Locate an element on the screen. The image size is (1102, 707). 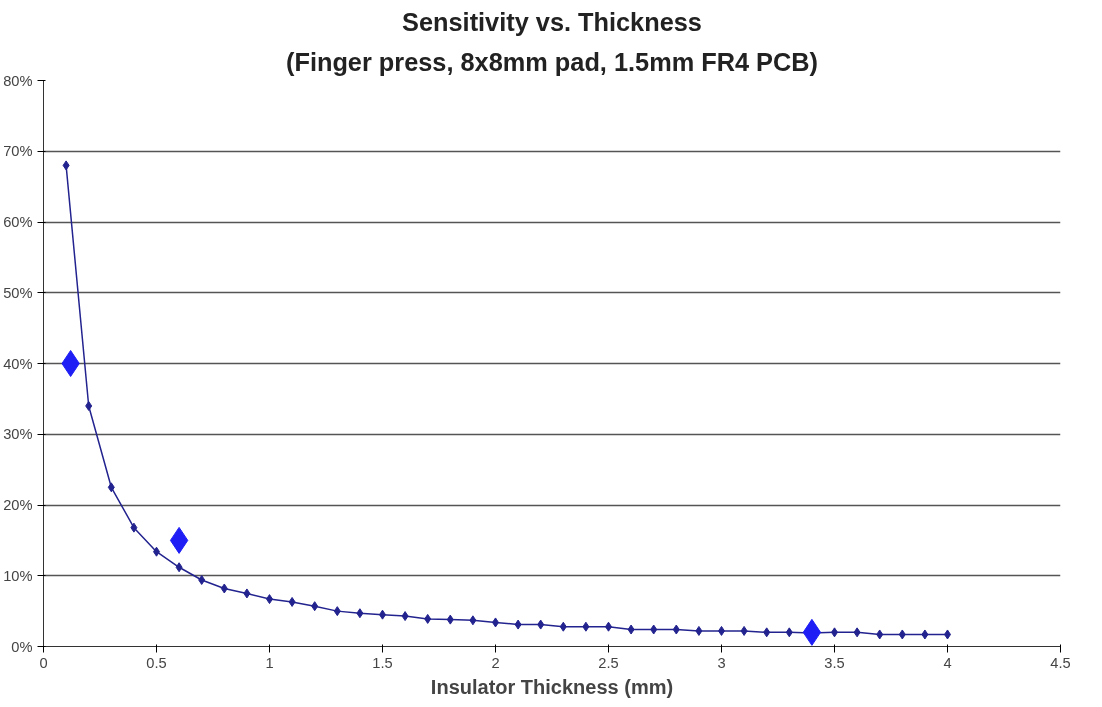
y-tick-label: 80% is located at coordinates (18, 80).